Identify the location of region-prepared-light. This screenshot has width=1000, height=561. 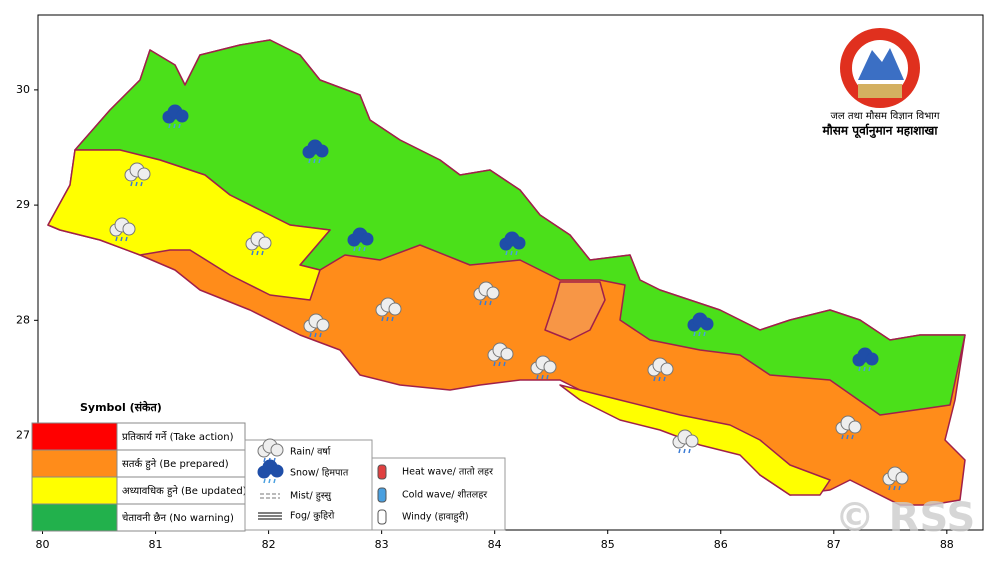
(575, 311).